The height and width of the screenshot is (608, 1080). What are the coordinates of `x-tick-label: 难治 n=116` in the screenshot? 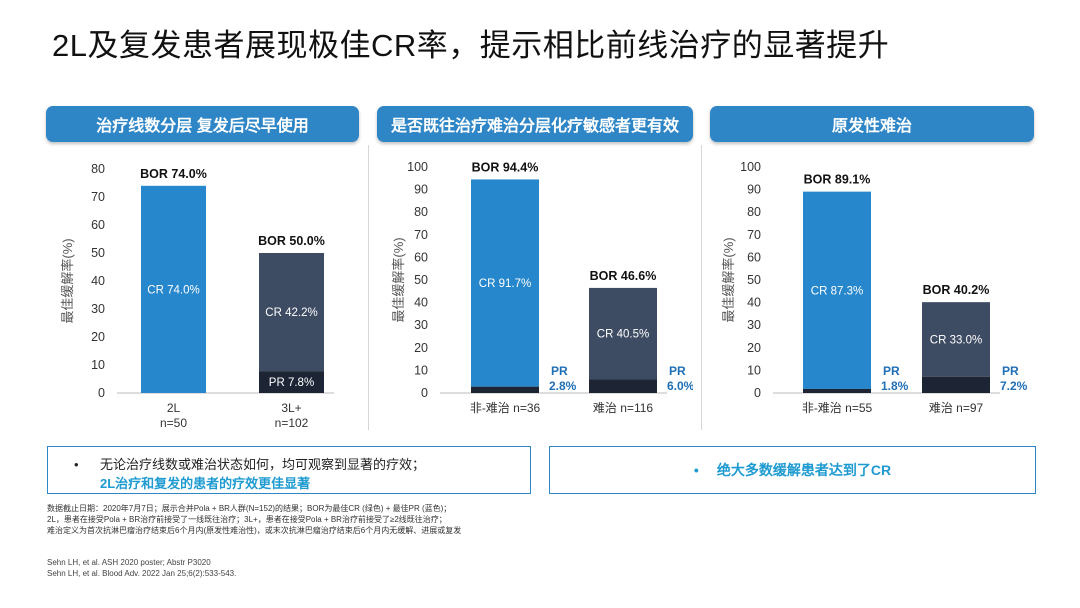 It's located at (623, 408).